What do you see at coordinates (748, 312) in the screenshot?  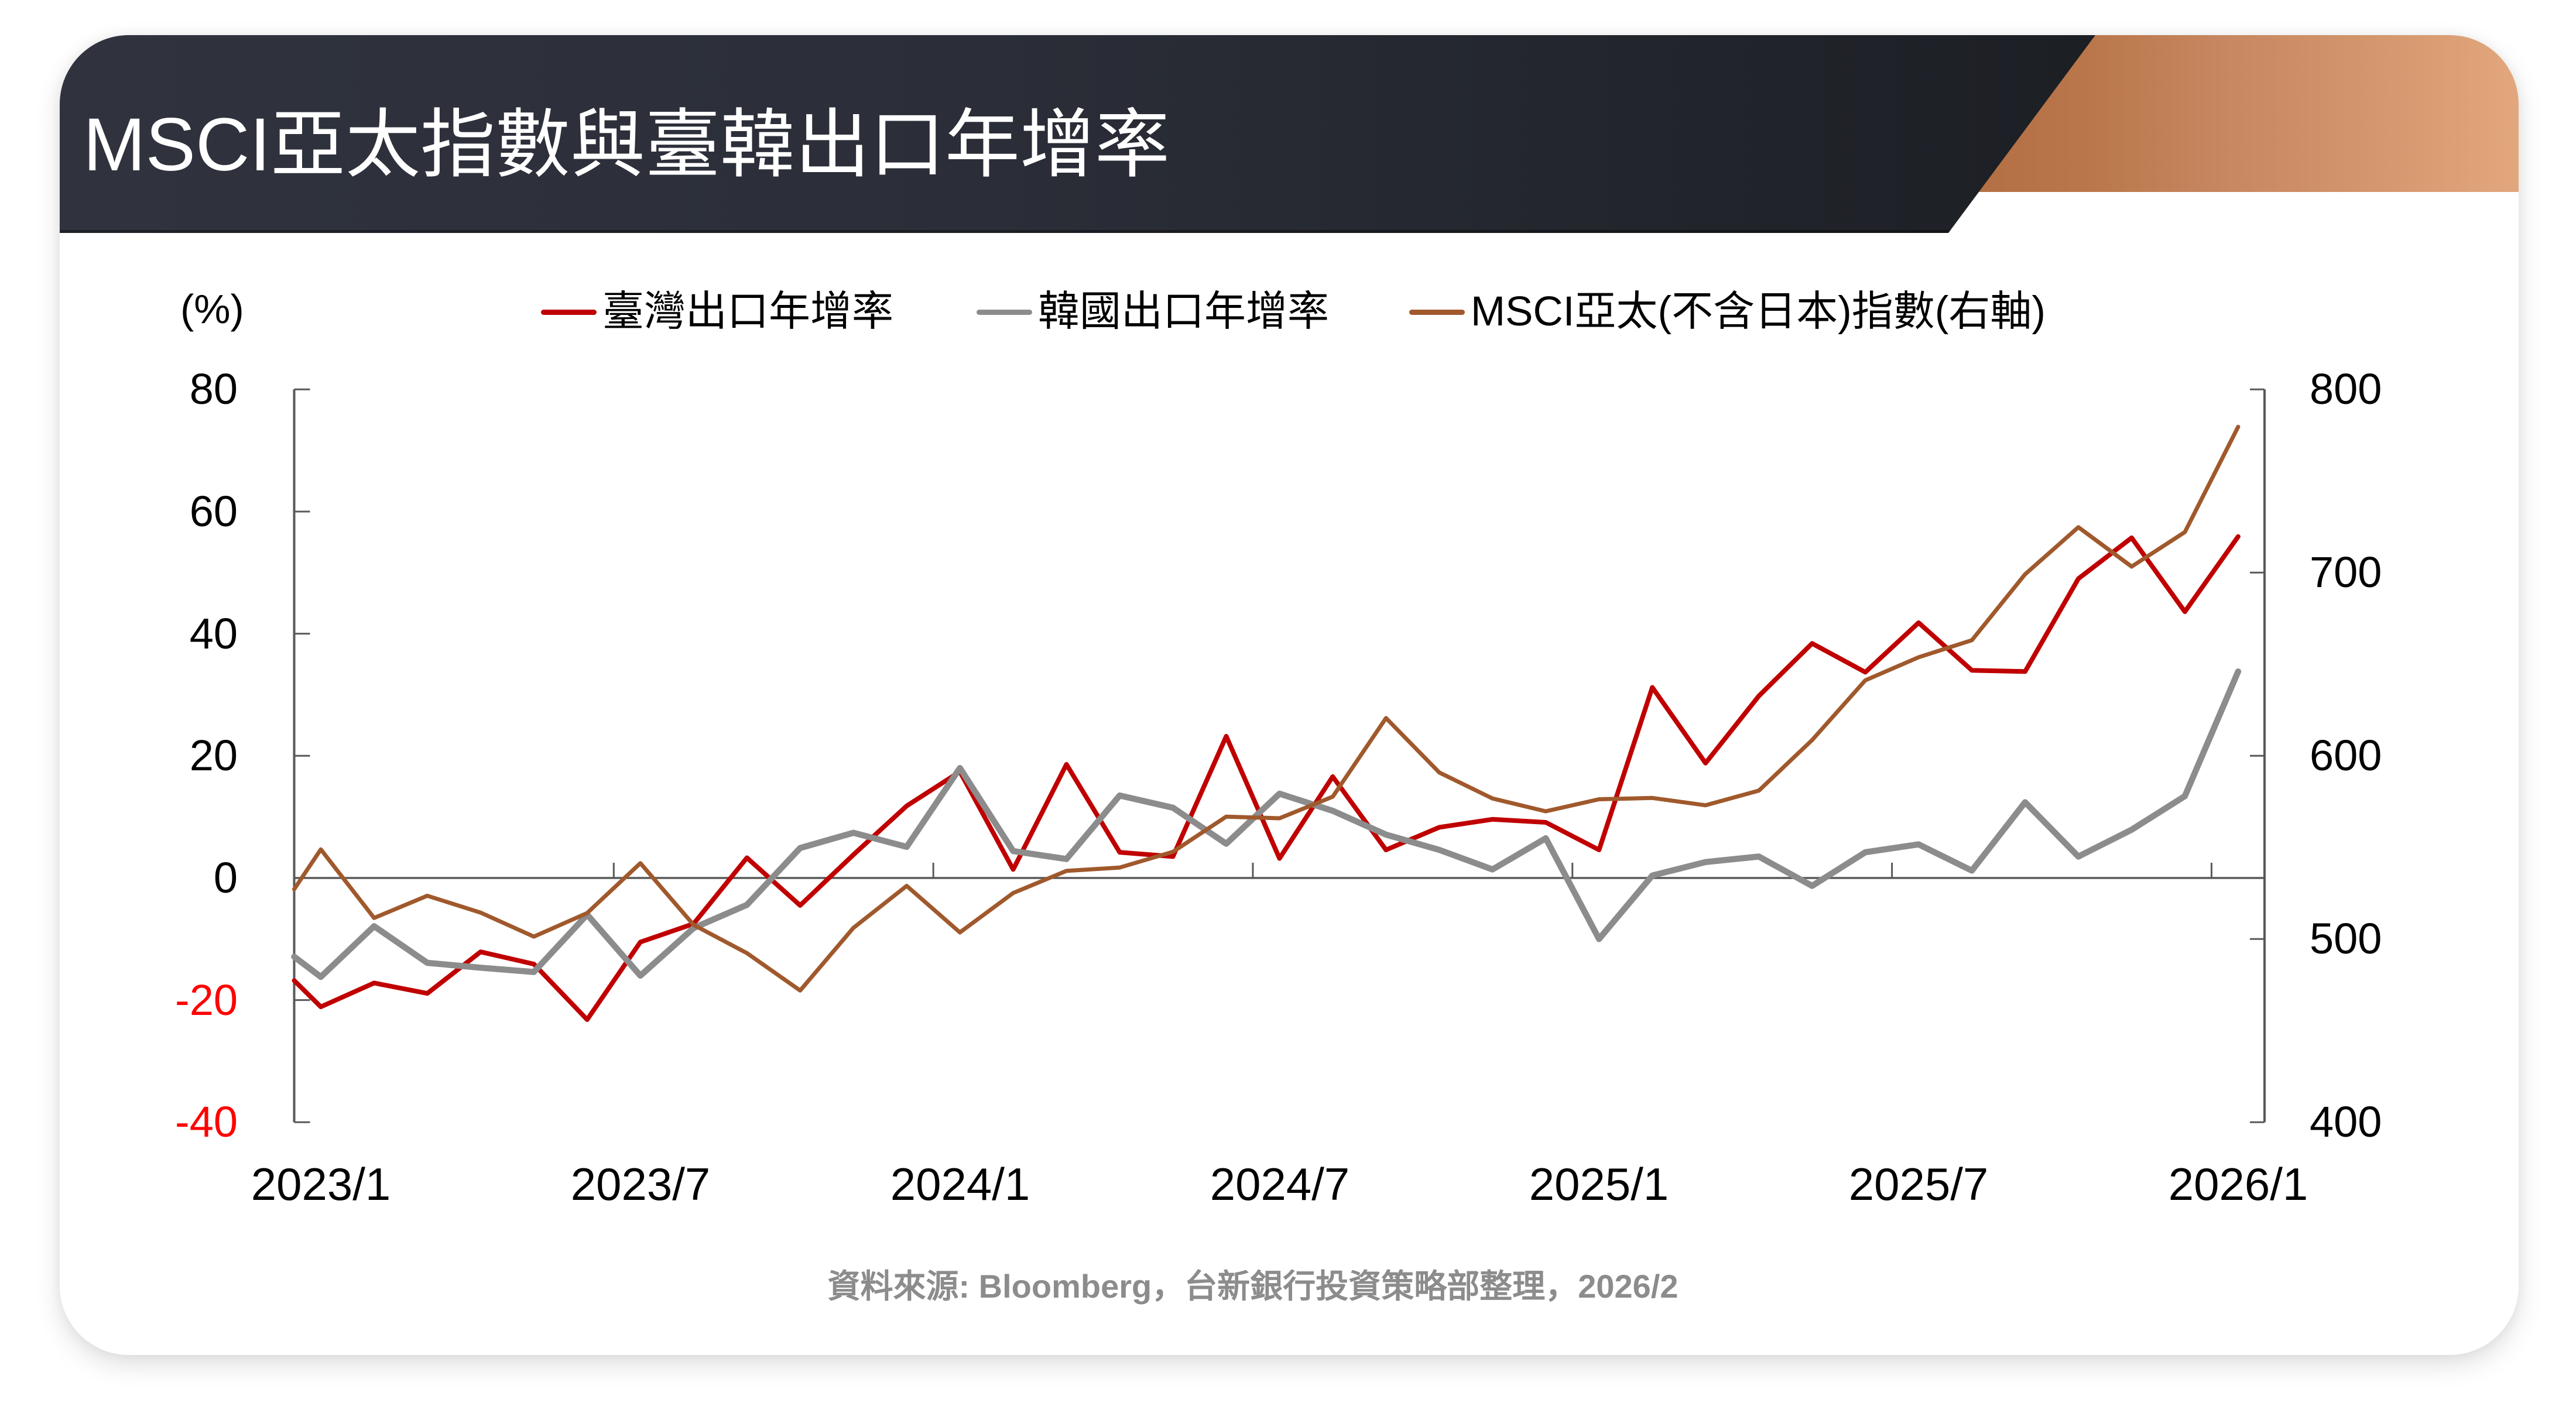 I see `legend-label: 臺灣出口年增率` at bounding box center [748, 312].